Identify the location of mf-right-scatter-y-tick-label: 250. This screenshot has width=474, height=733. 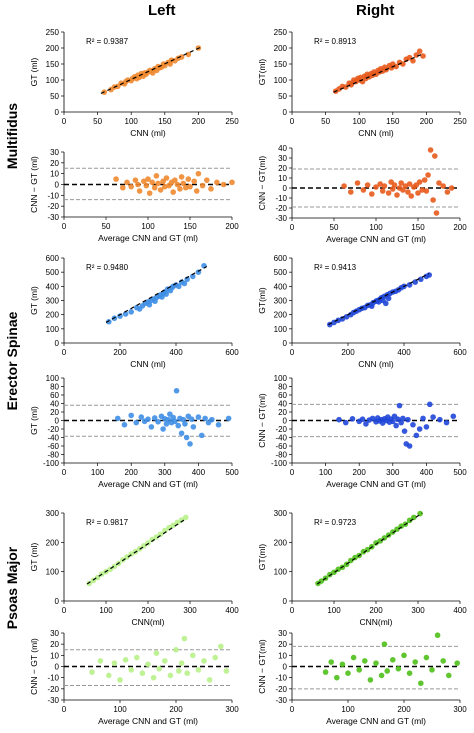
(281, 32).